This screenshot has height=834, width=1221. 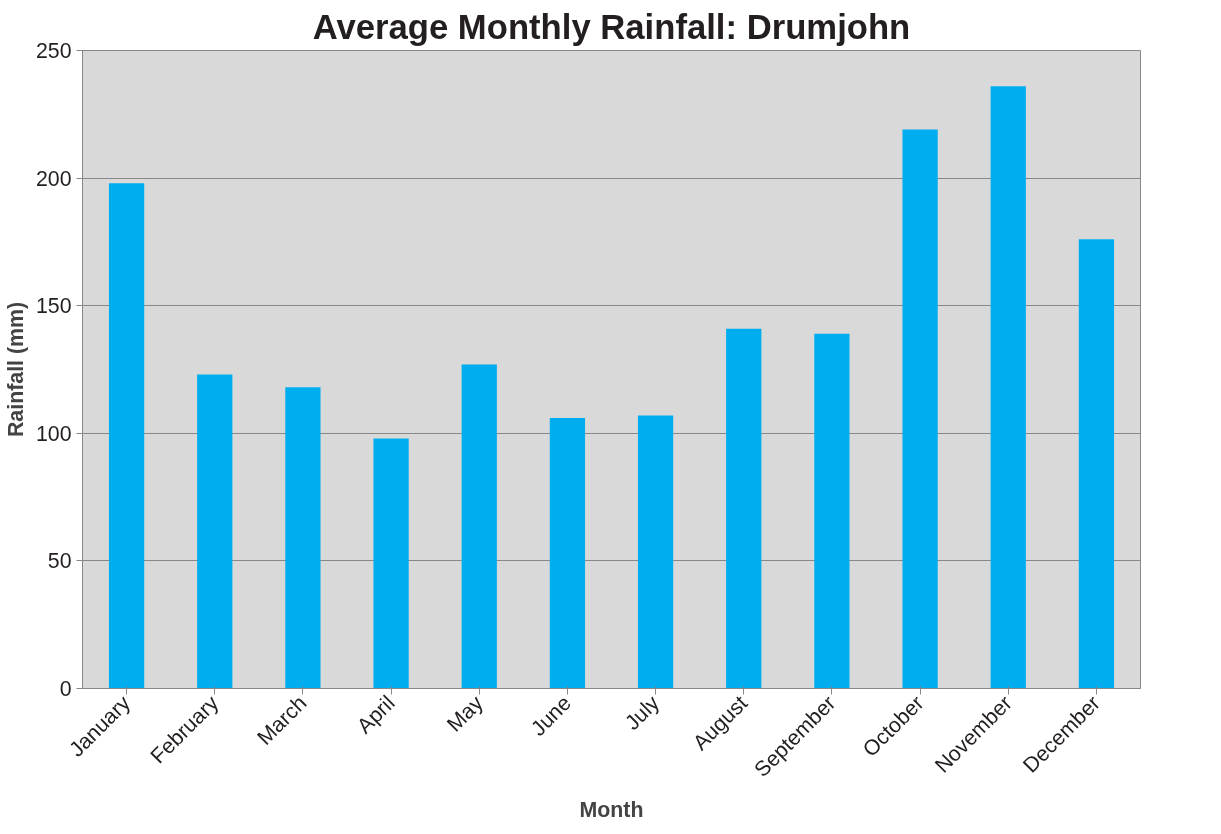 I want to click on y-tick-label: 200, so click(x=53, y=178).